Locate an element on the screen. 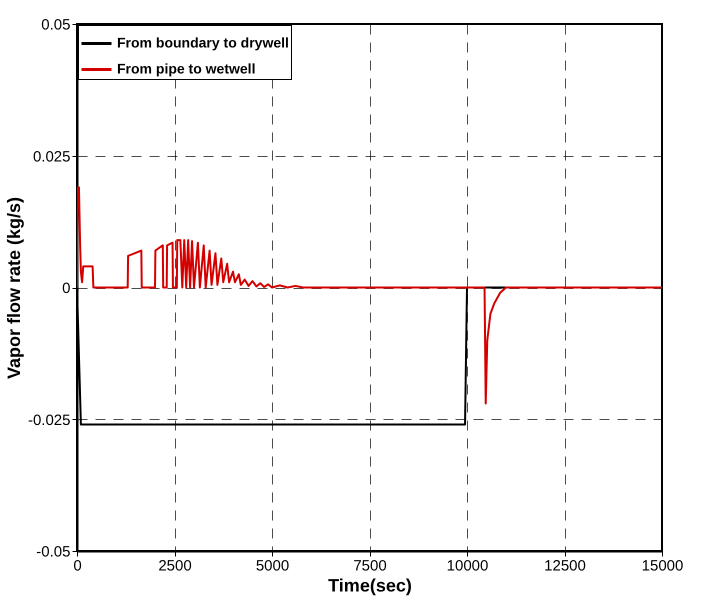  y-tick-label: 0.025 is located at coordinates (51, 157).